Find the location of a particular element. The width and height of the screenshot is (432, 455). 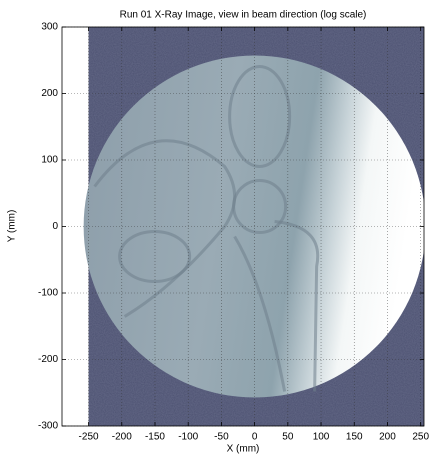

y-tick-label: 100 is located at coordinates (49, 160).